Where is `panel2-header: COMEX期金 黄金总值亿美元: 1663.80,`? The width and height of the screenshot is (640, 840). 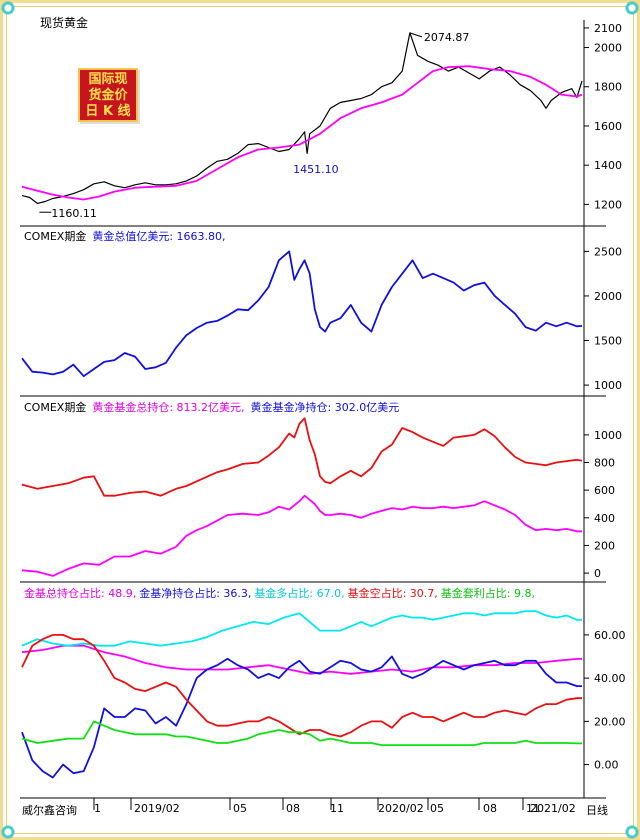 panel2-header: COMEX期金 黄金总值亿美元: 1663.80, is located at coordinates (128, 236).